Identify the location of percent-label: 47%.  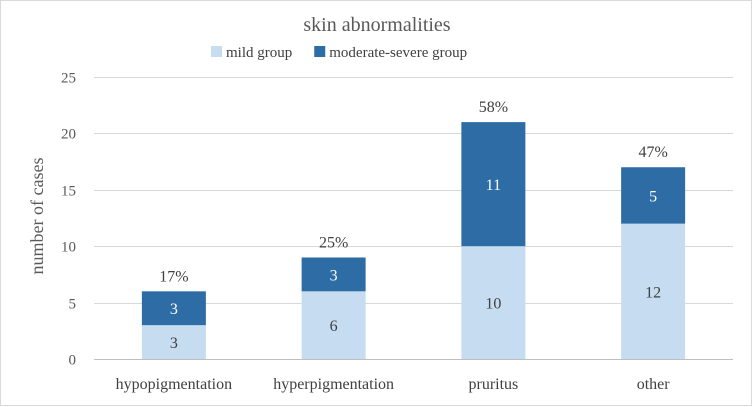
(652, 152).